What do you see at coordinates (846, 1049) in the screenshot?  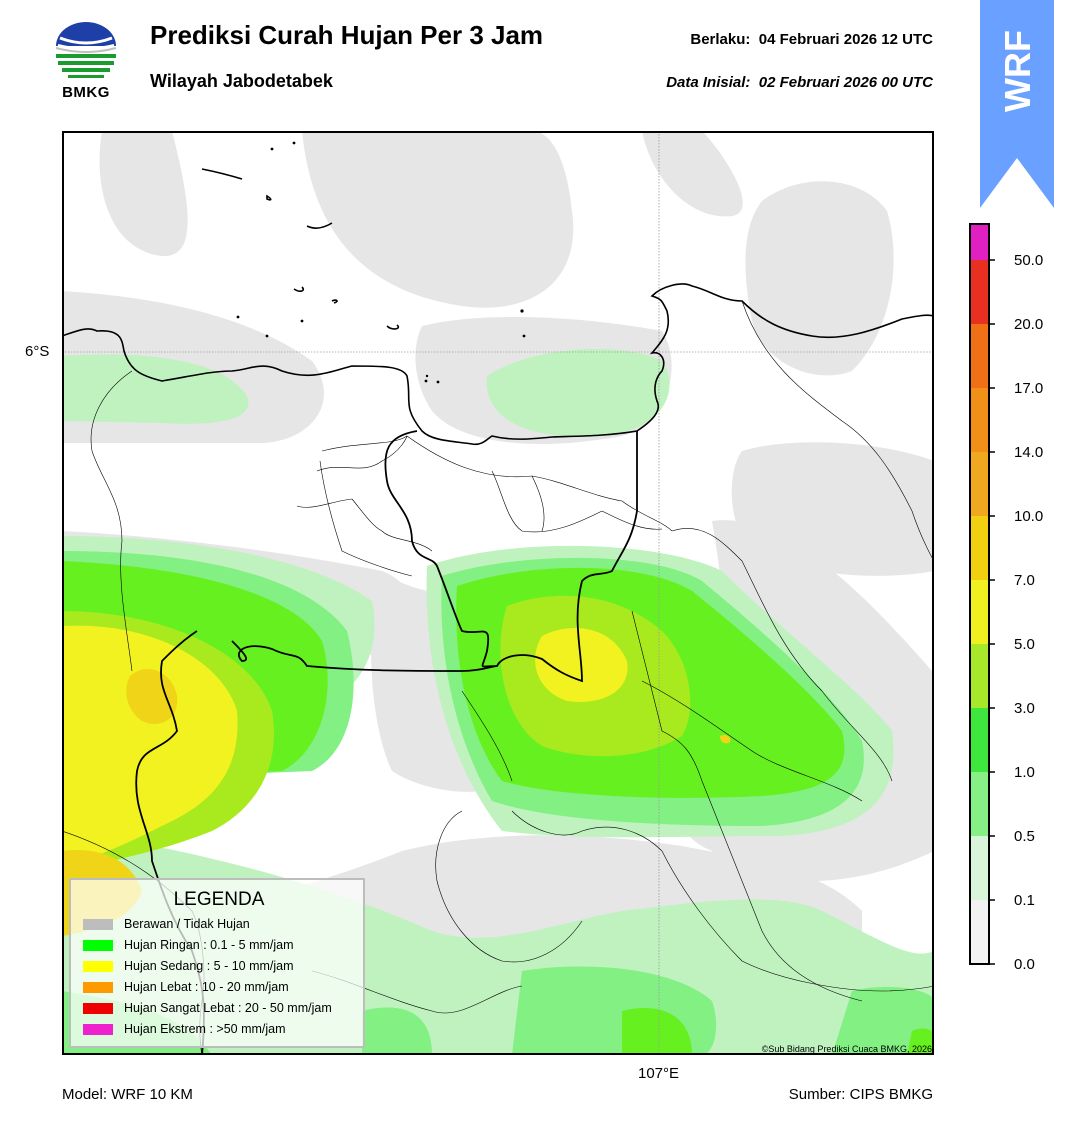 I see `copyright-text: ©Sub Bidang Prediksi Cuaca BMKG, 2026` at bounding box center [846, 1049].